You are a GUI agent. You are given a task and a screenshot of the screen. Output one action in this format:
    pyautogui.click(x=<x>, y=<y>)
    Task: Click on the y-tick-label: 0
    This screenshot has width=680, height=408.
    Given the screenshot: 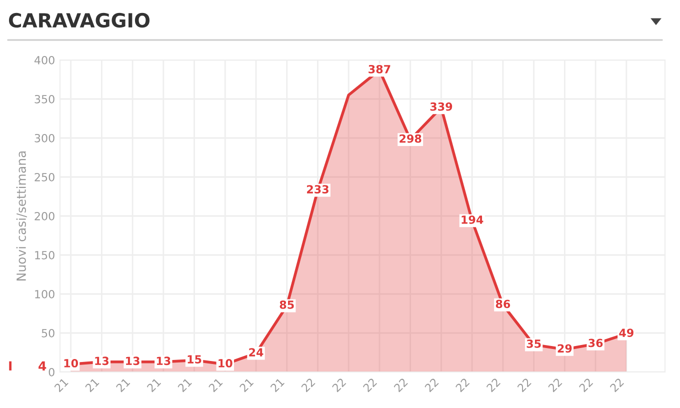 What is the action you would take?
    pyautogui.click(x=51, y=372)
    